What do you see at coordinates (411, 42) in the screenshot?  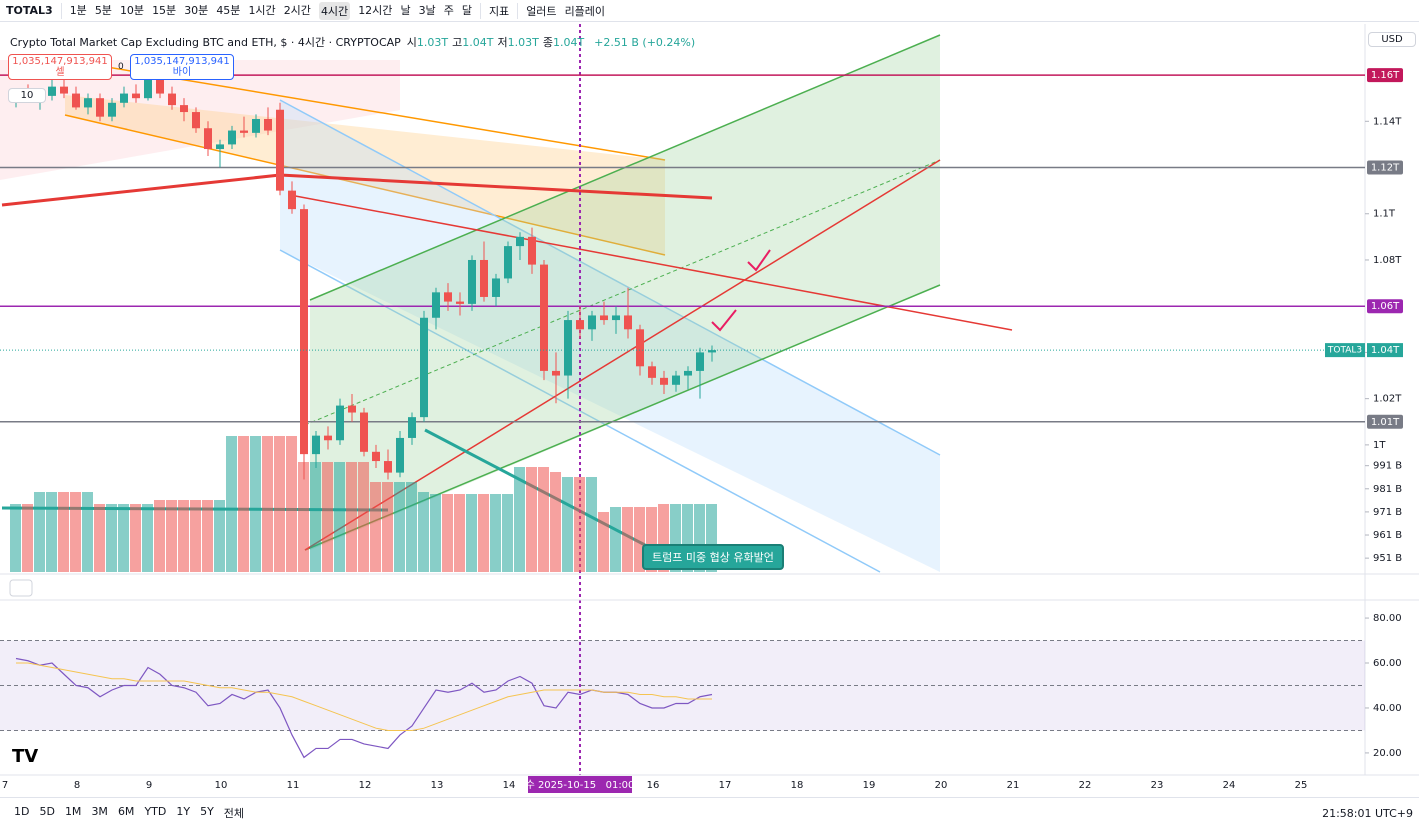 I see `ohlc-label: 시` at bounding box center [411, 42].